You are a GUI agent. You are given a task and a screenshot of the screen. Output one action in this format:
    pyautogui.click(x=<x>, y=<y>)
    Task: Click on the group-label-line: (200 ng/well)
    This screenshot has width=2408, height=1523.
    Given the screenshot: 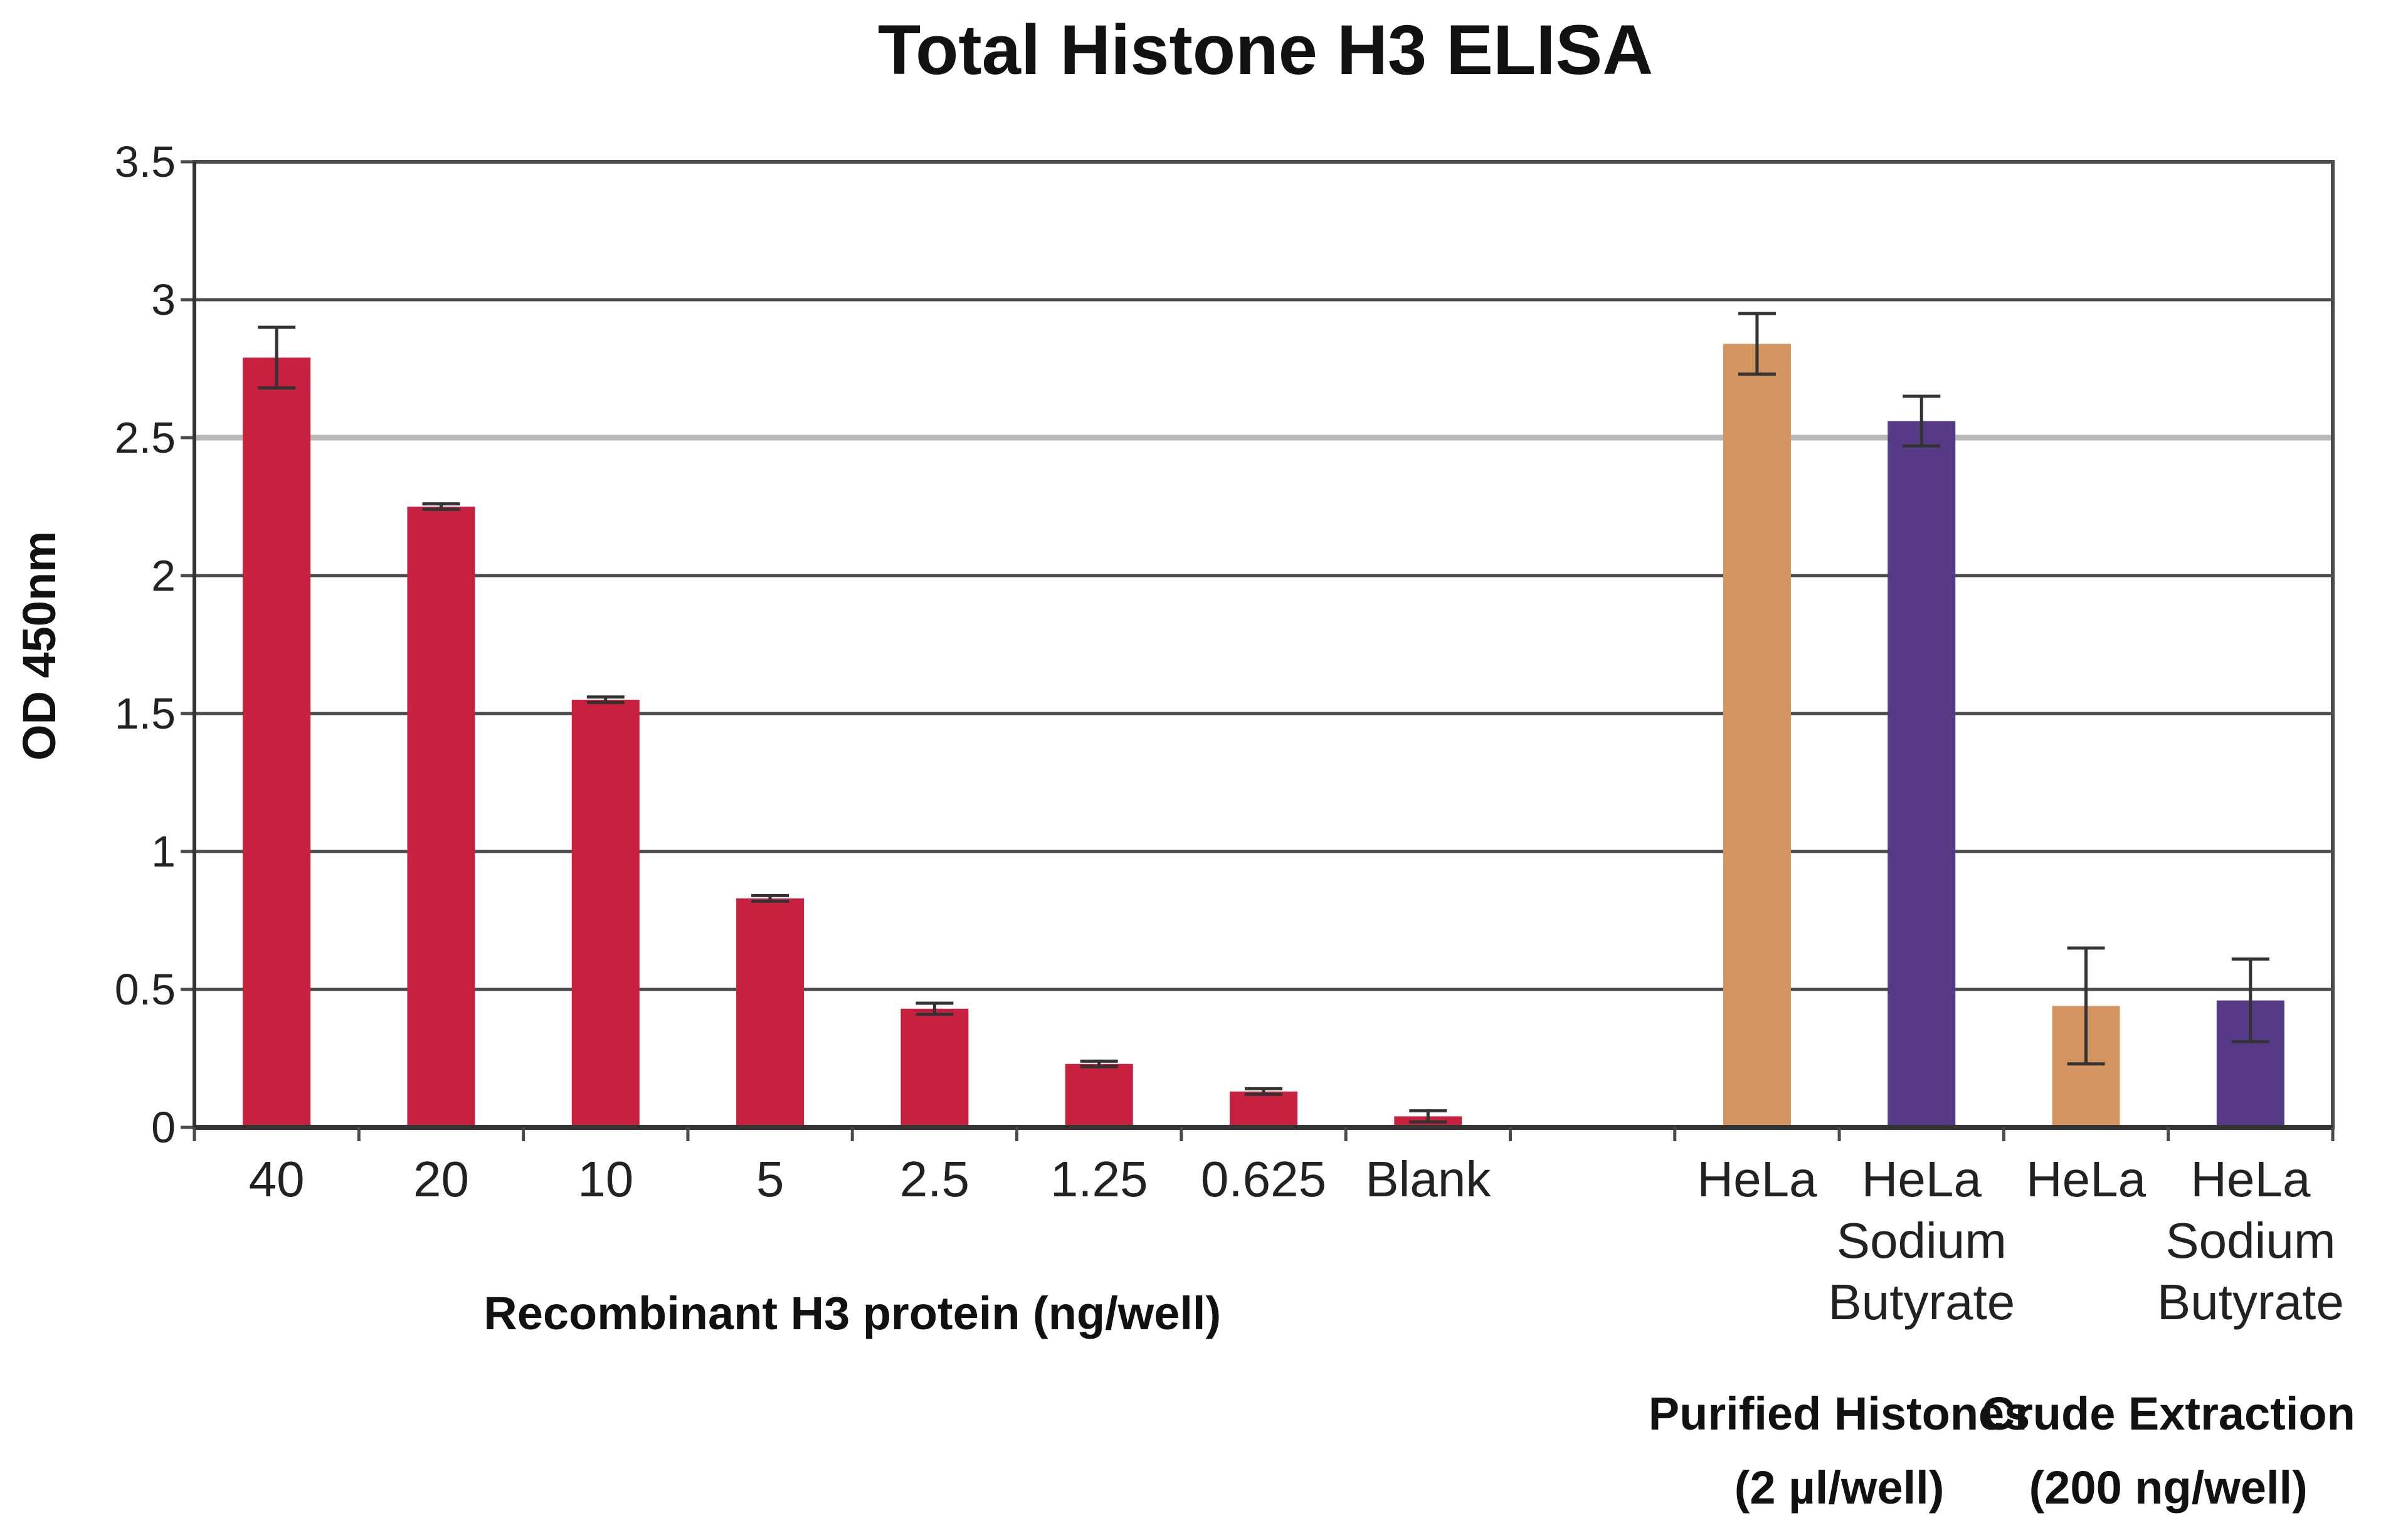 What is the action you would take?
    pyautogui.click(x=2168, y=1488)
    